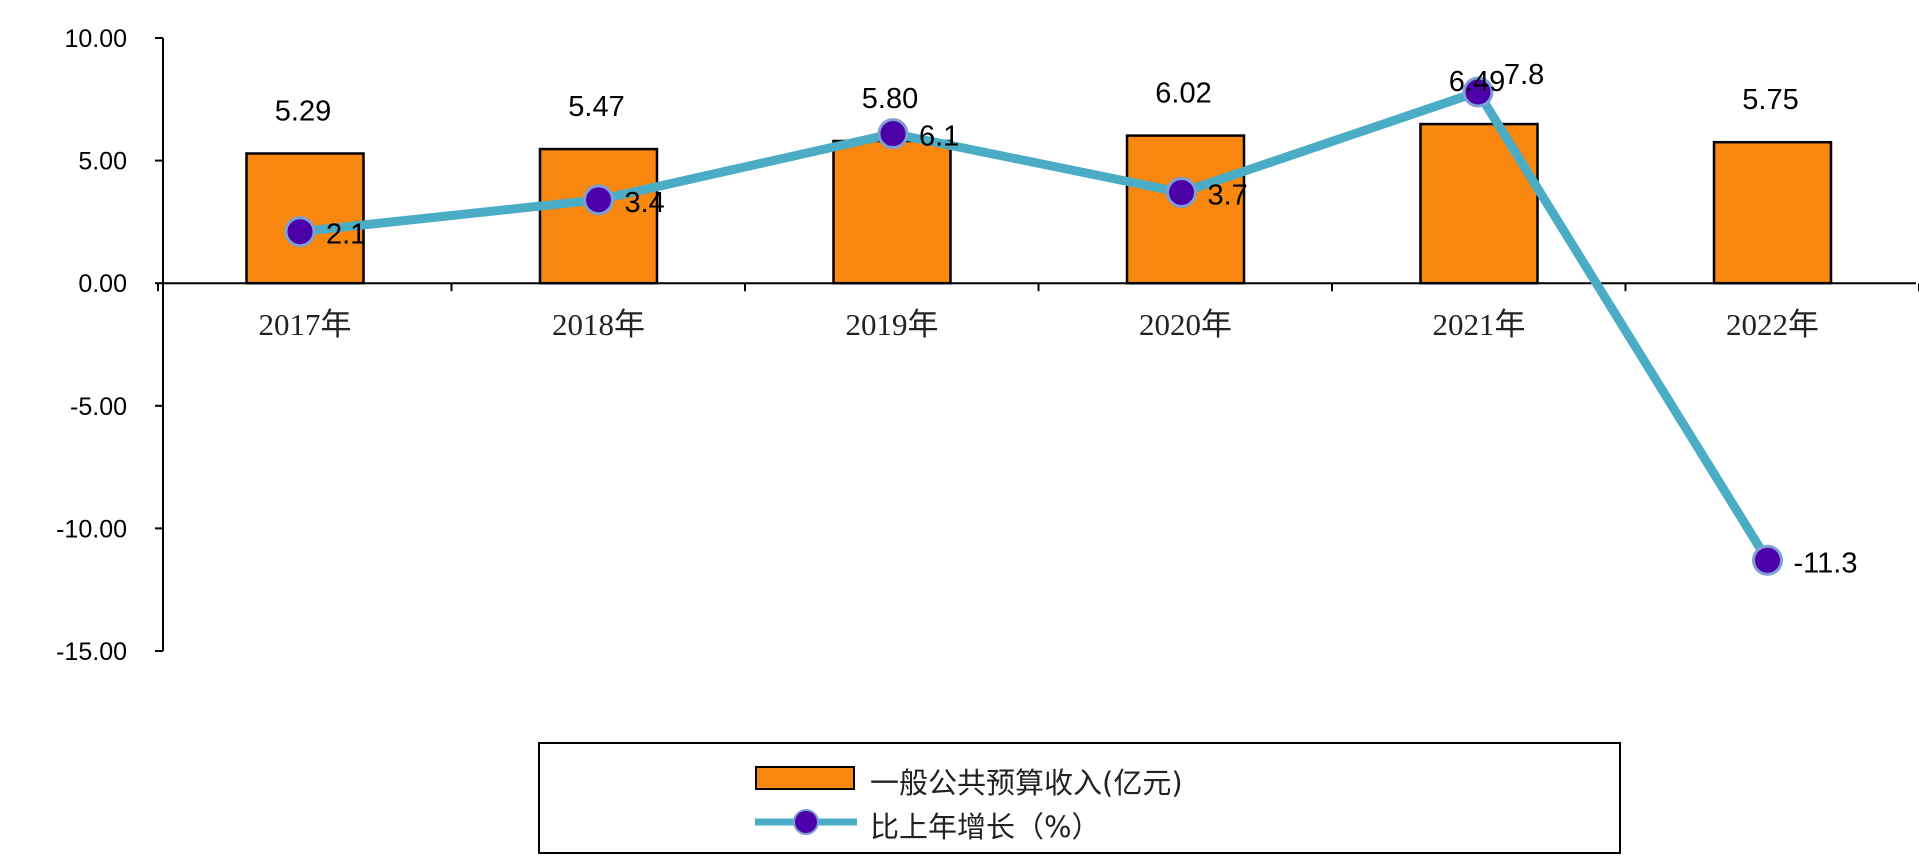  I want to click on bar-value-label: 5.75, so click(1770, 100).